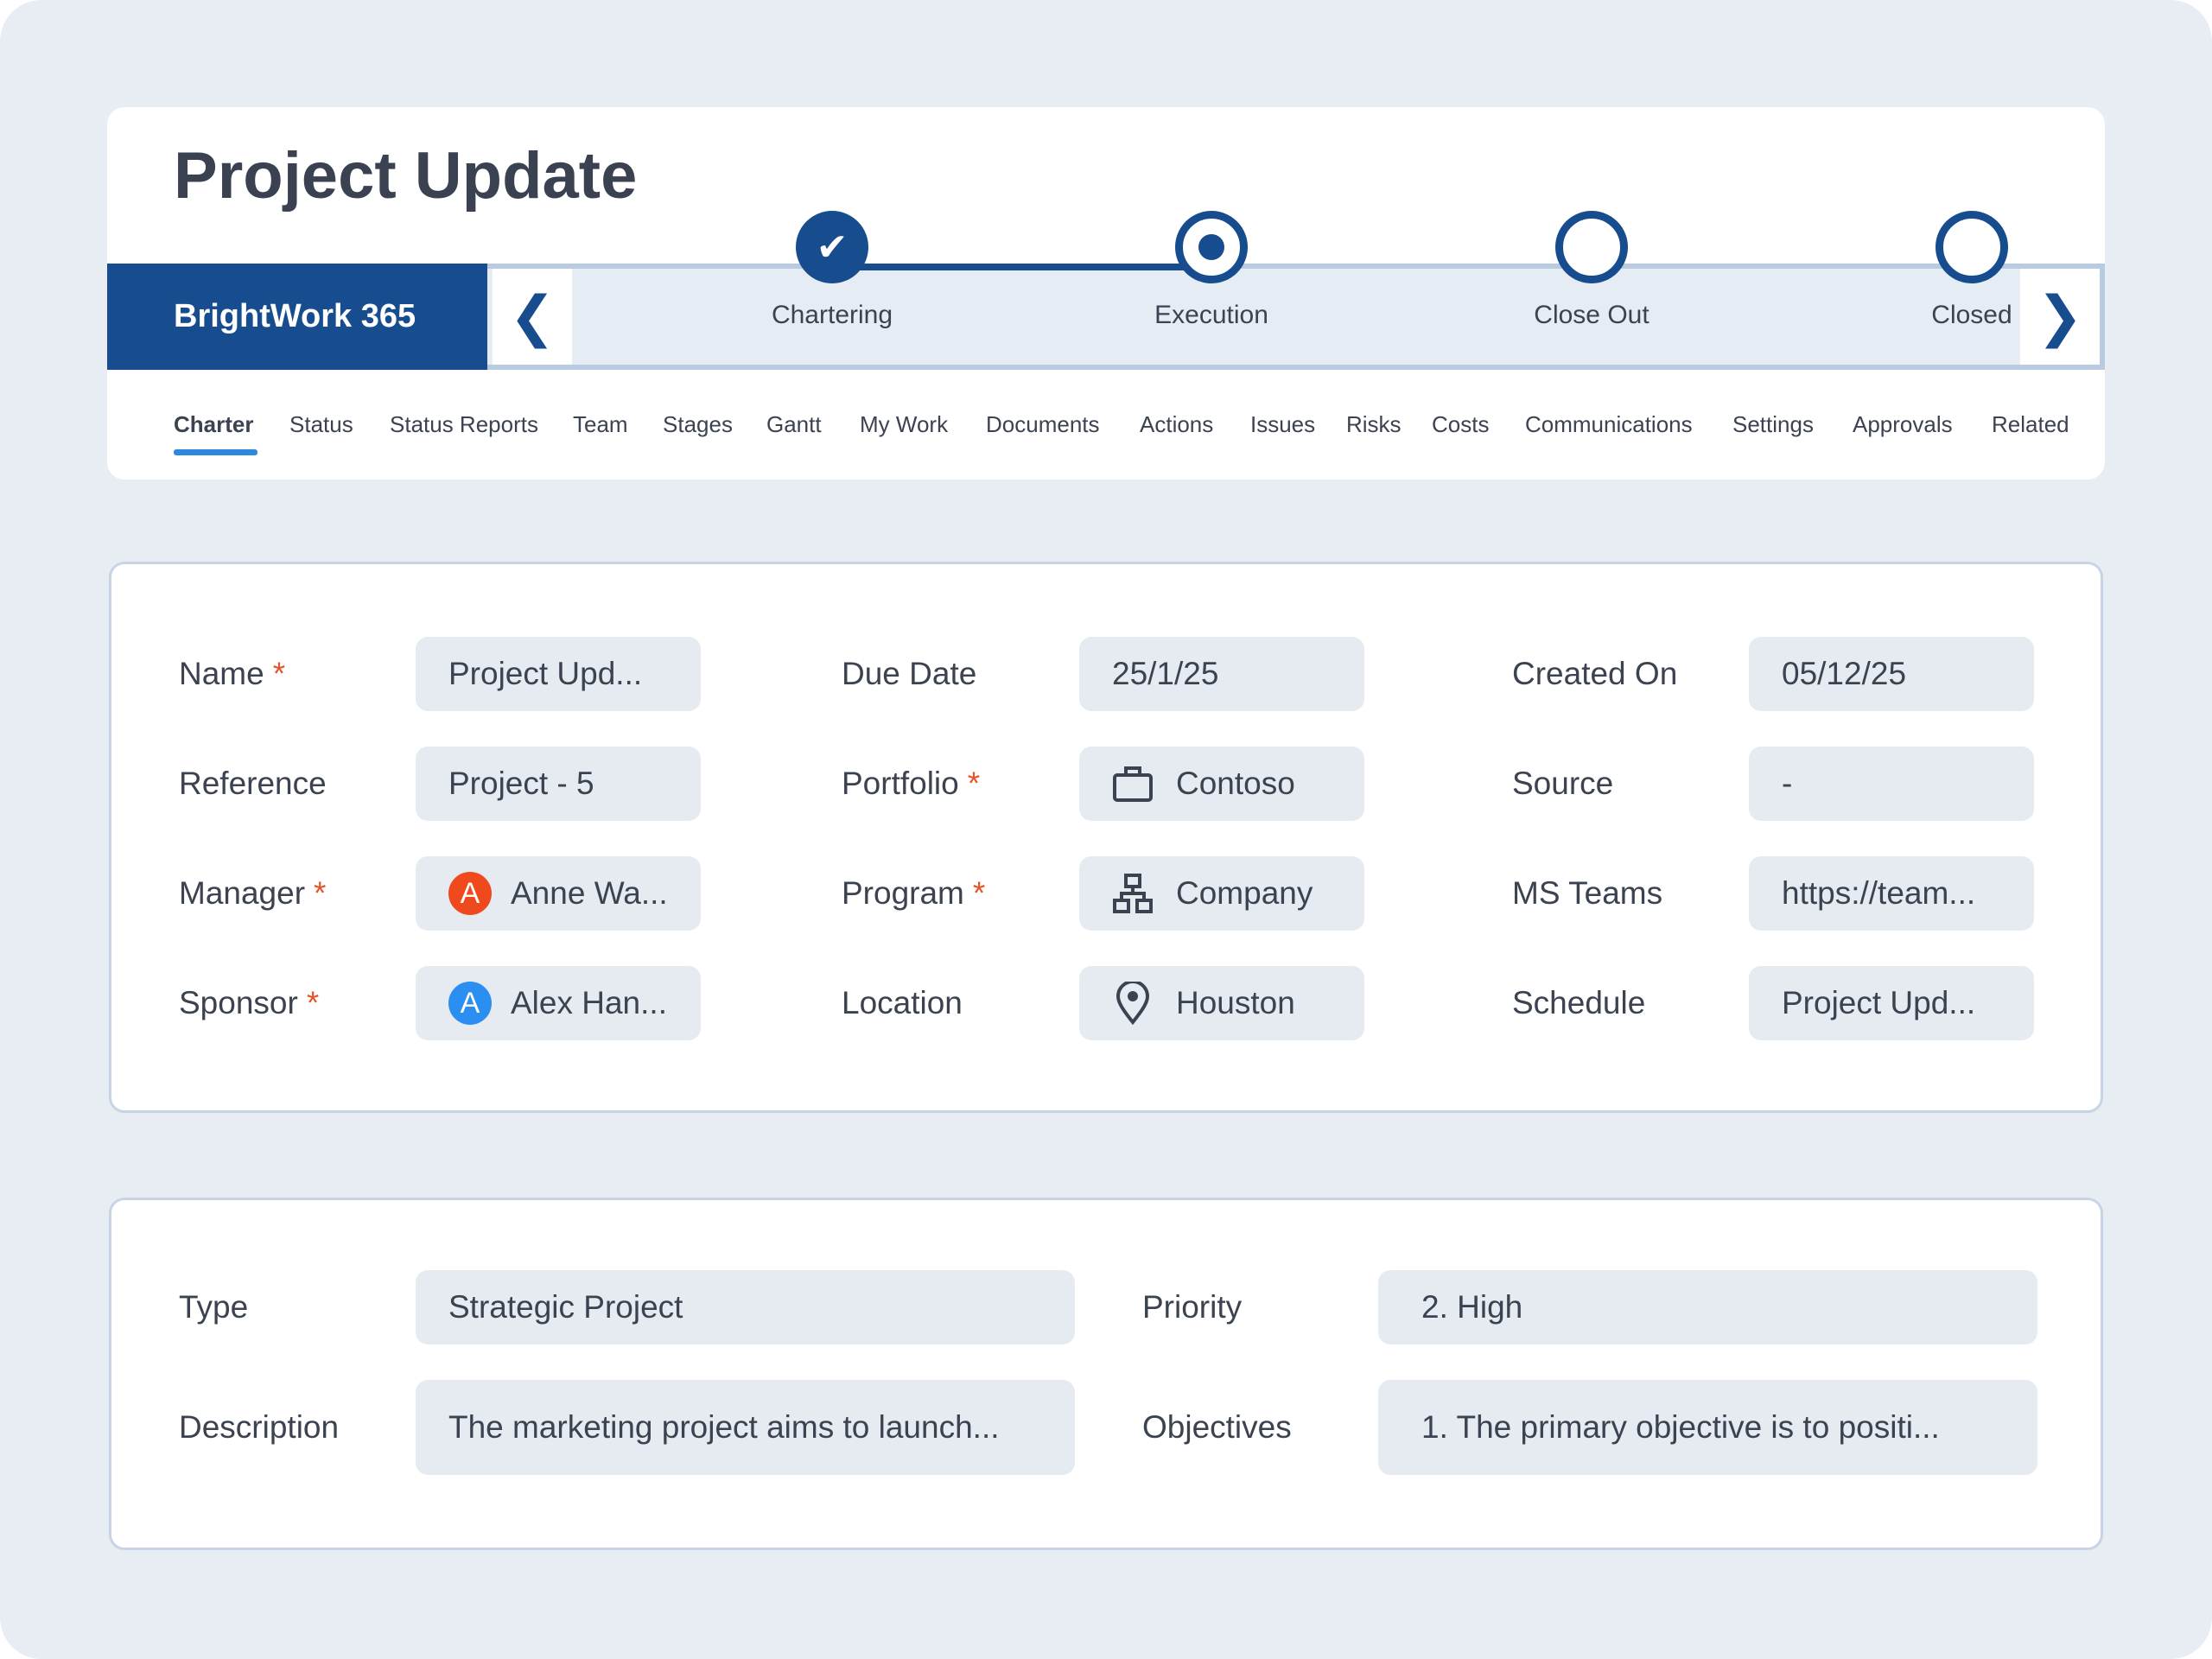 The image size is (2212, 1659). What do you see at coordinates (902, 1002) in the screenshot?
I see `location-label: Location` at bounding box center [902, 1002].